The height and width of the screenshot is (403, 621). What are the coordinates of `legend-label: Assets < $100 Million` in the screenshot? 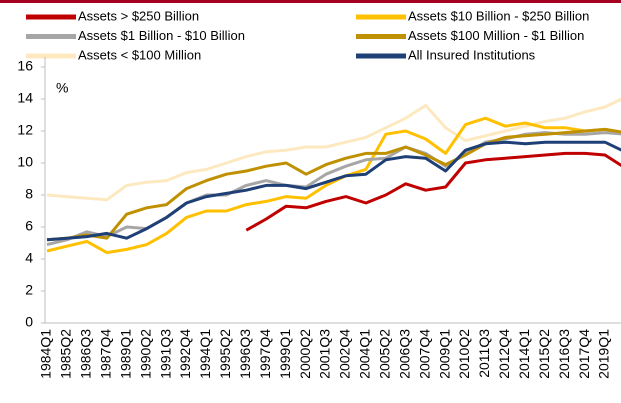 It's located at (139, 54).